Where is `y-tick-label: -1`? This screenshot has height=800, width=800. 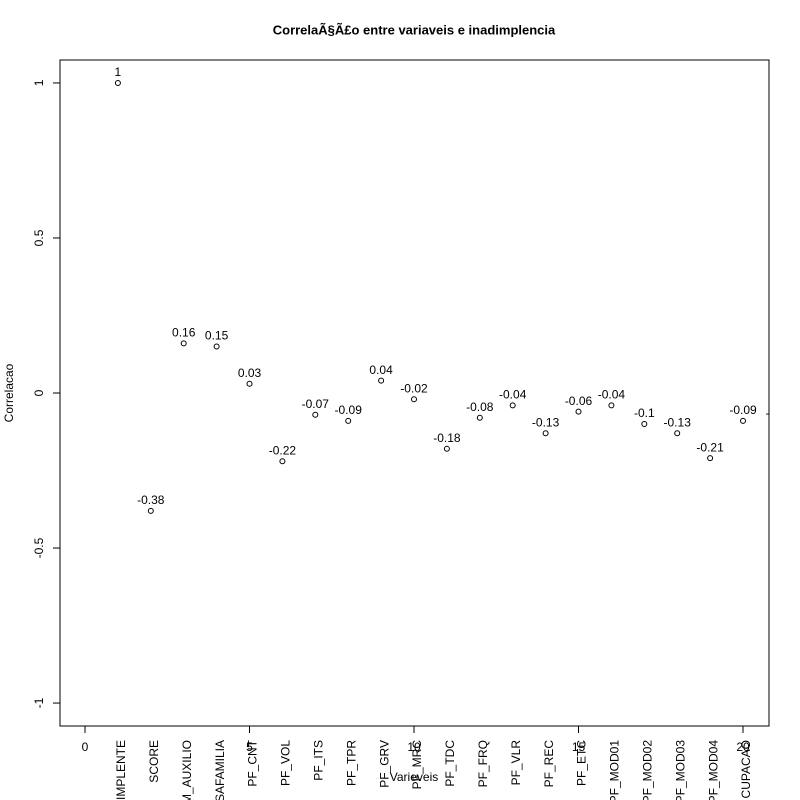 y-tick-label: -1 is located at coordinates (39, 702).